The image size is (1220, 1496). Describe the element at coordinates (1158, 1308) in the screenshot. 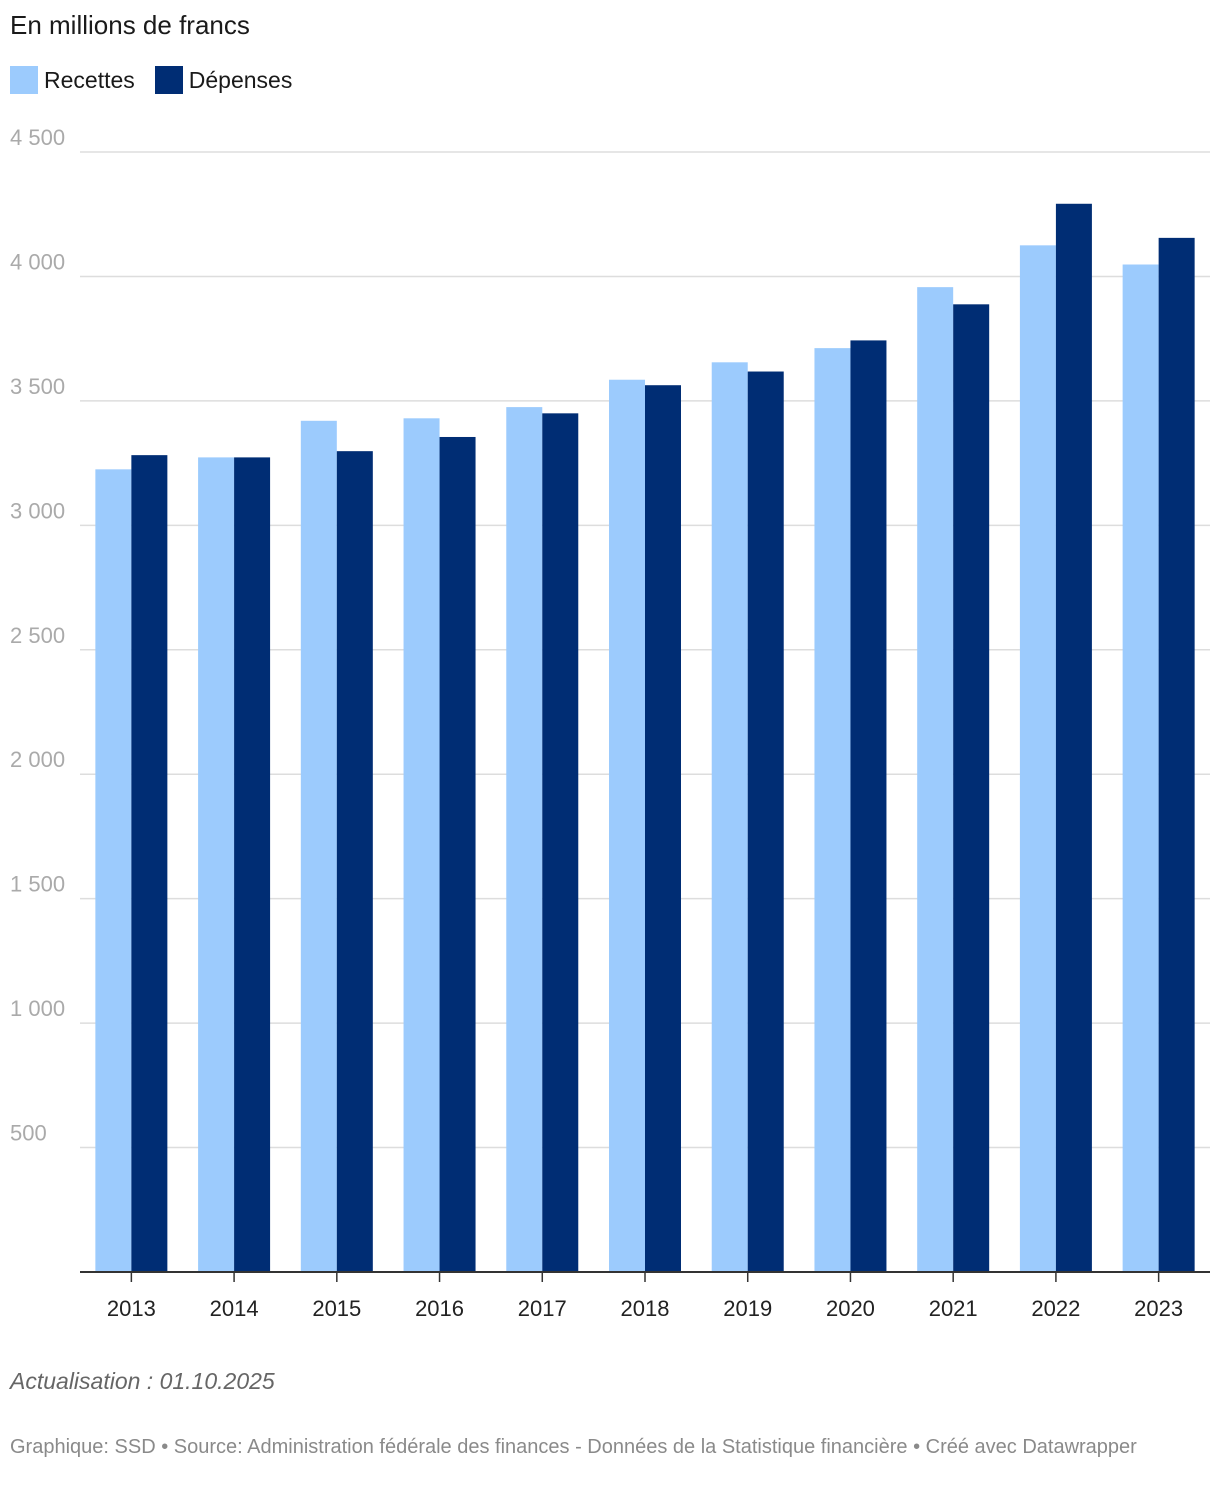

I see `x-tick-label: 2023` at that location.